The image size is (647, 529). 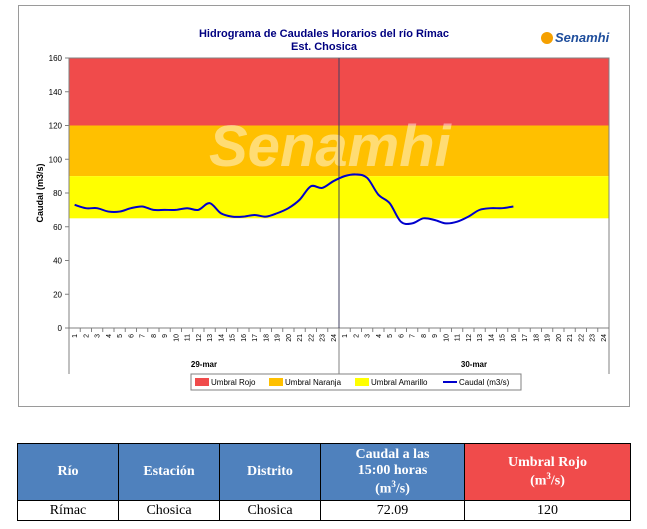 I want to click on cell-distrito: Chosica, so click(x=270, y=510).